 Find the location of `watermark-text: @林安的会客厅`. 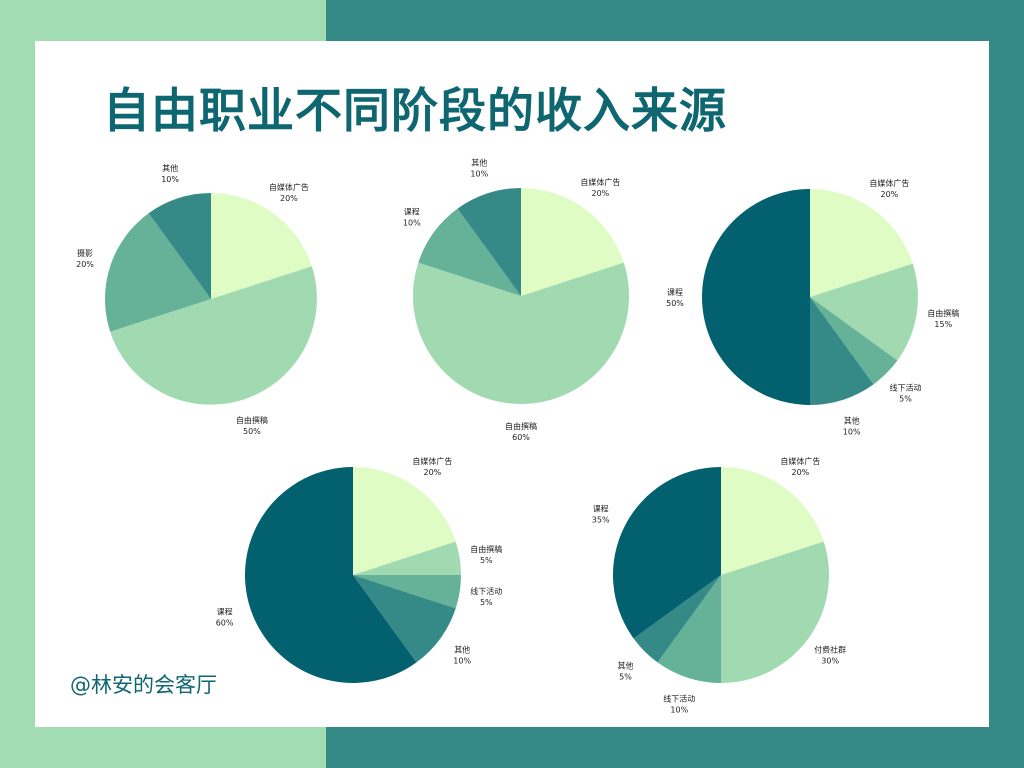

watermark-text: @林安的会客厅 is located at coordinates (143, 685).